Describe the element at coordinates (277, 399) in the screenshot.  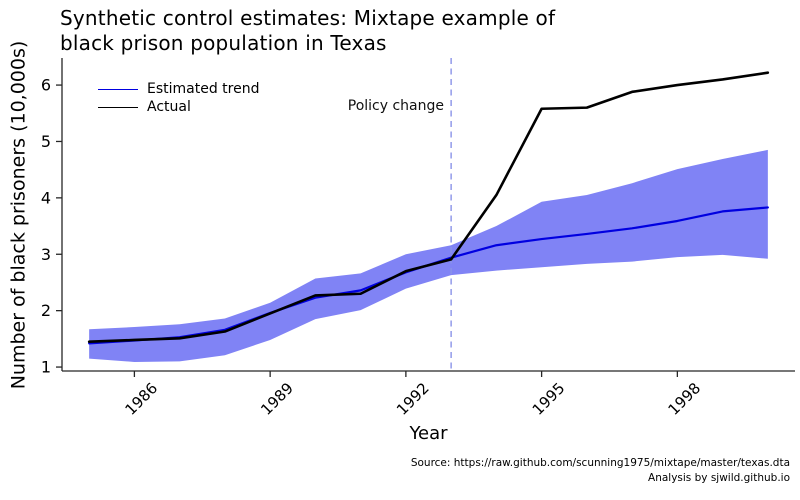
I see `x-tick-label: 1989` at that location.